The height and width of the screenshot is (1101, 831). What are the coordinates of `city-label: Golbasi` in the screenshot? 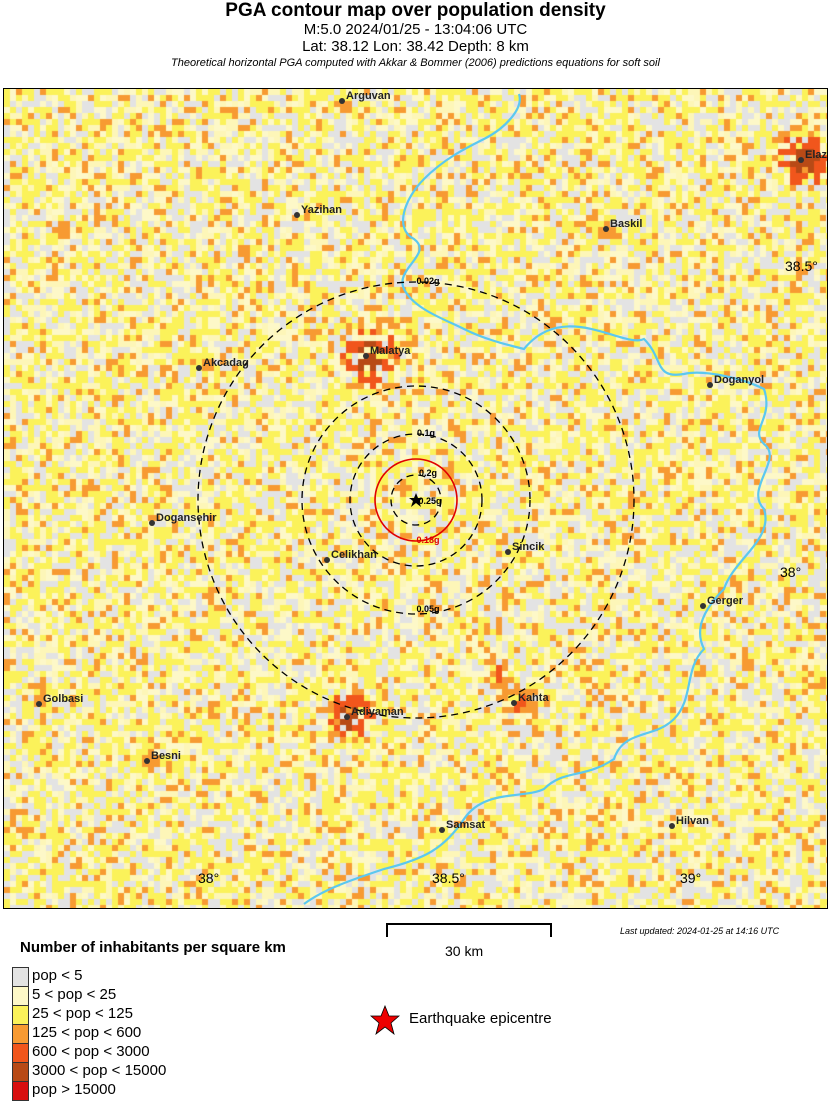 It's located at (63, 699).